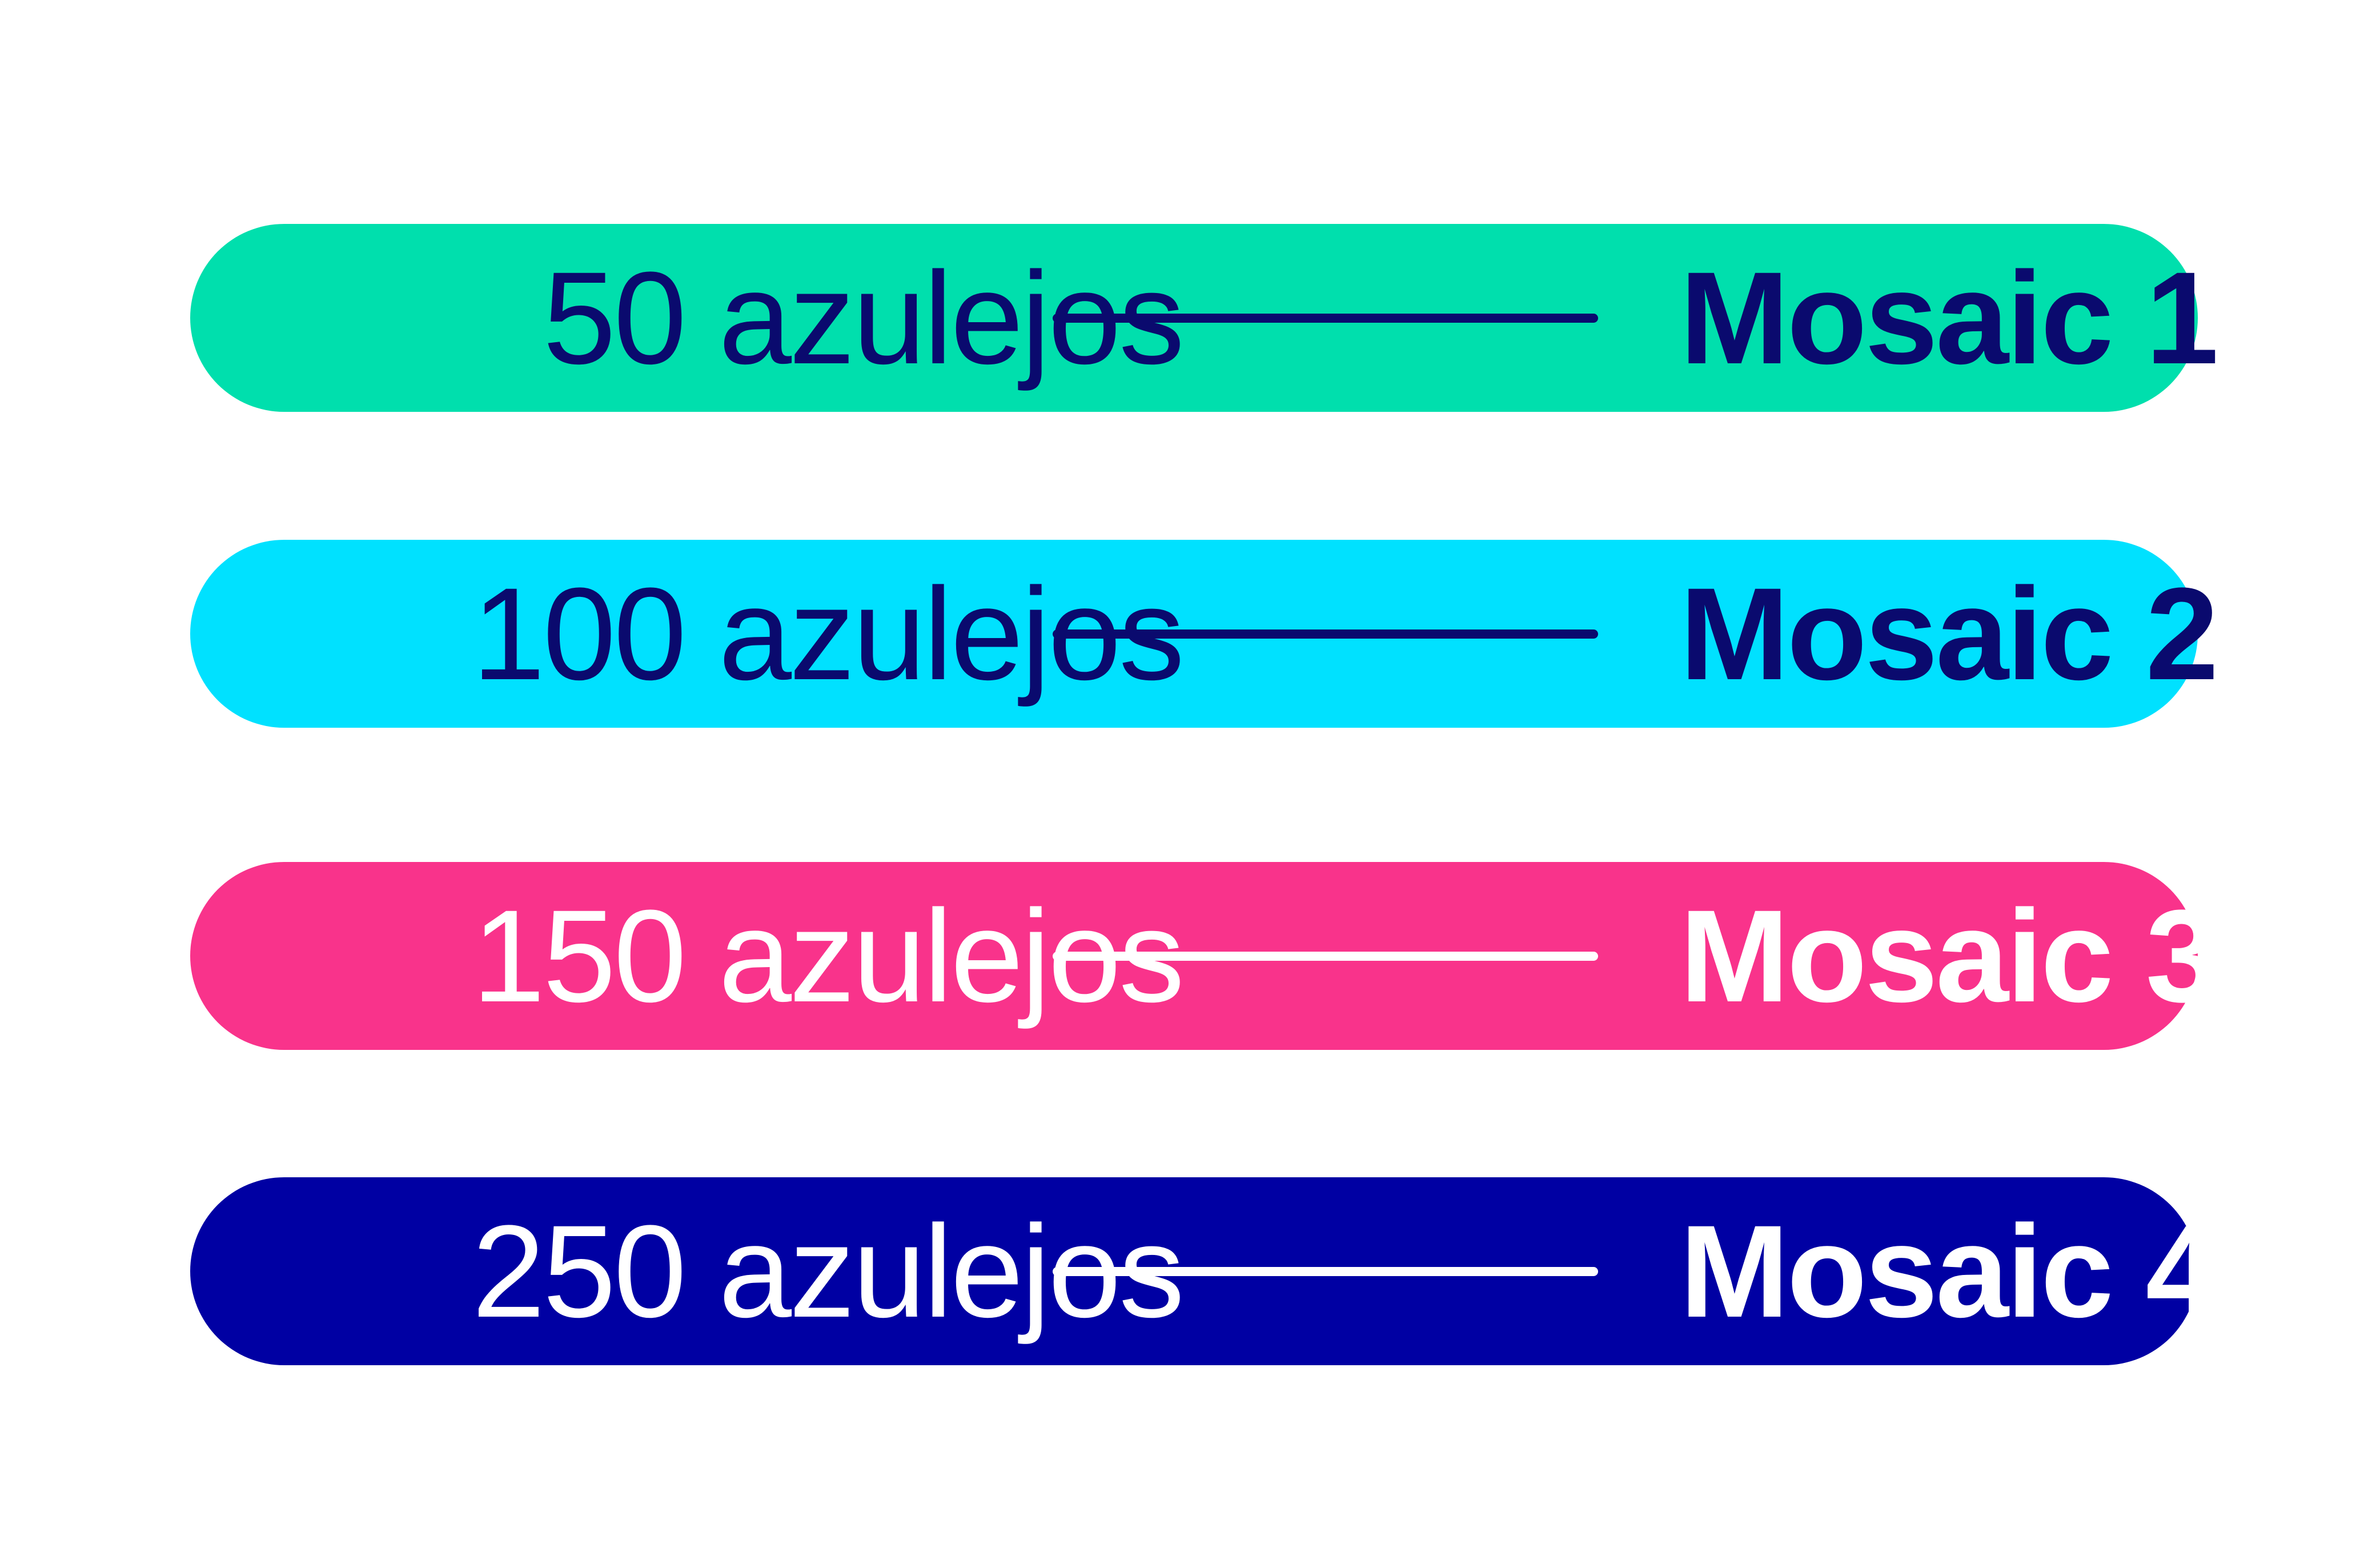  I want to click on mosaic-row-1: 50 azulejos Mosaic 1, so click(1204, 318).